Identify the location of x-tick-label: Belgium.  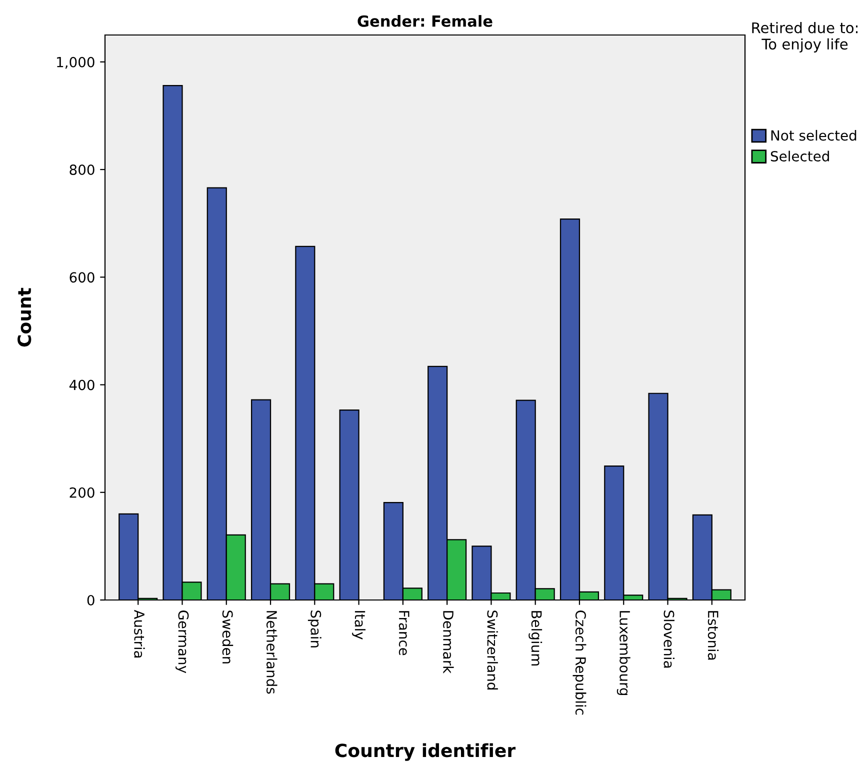
(535, 638).